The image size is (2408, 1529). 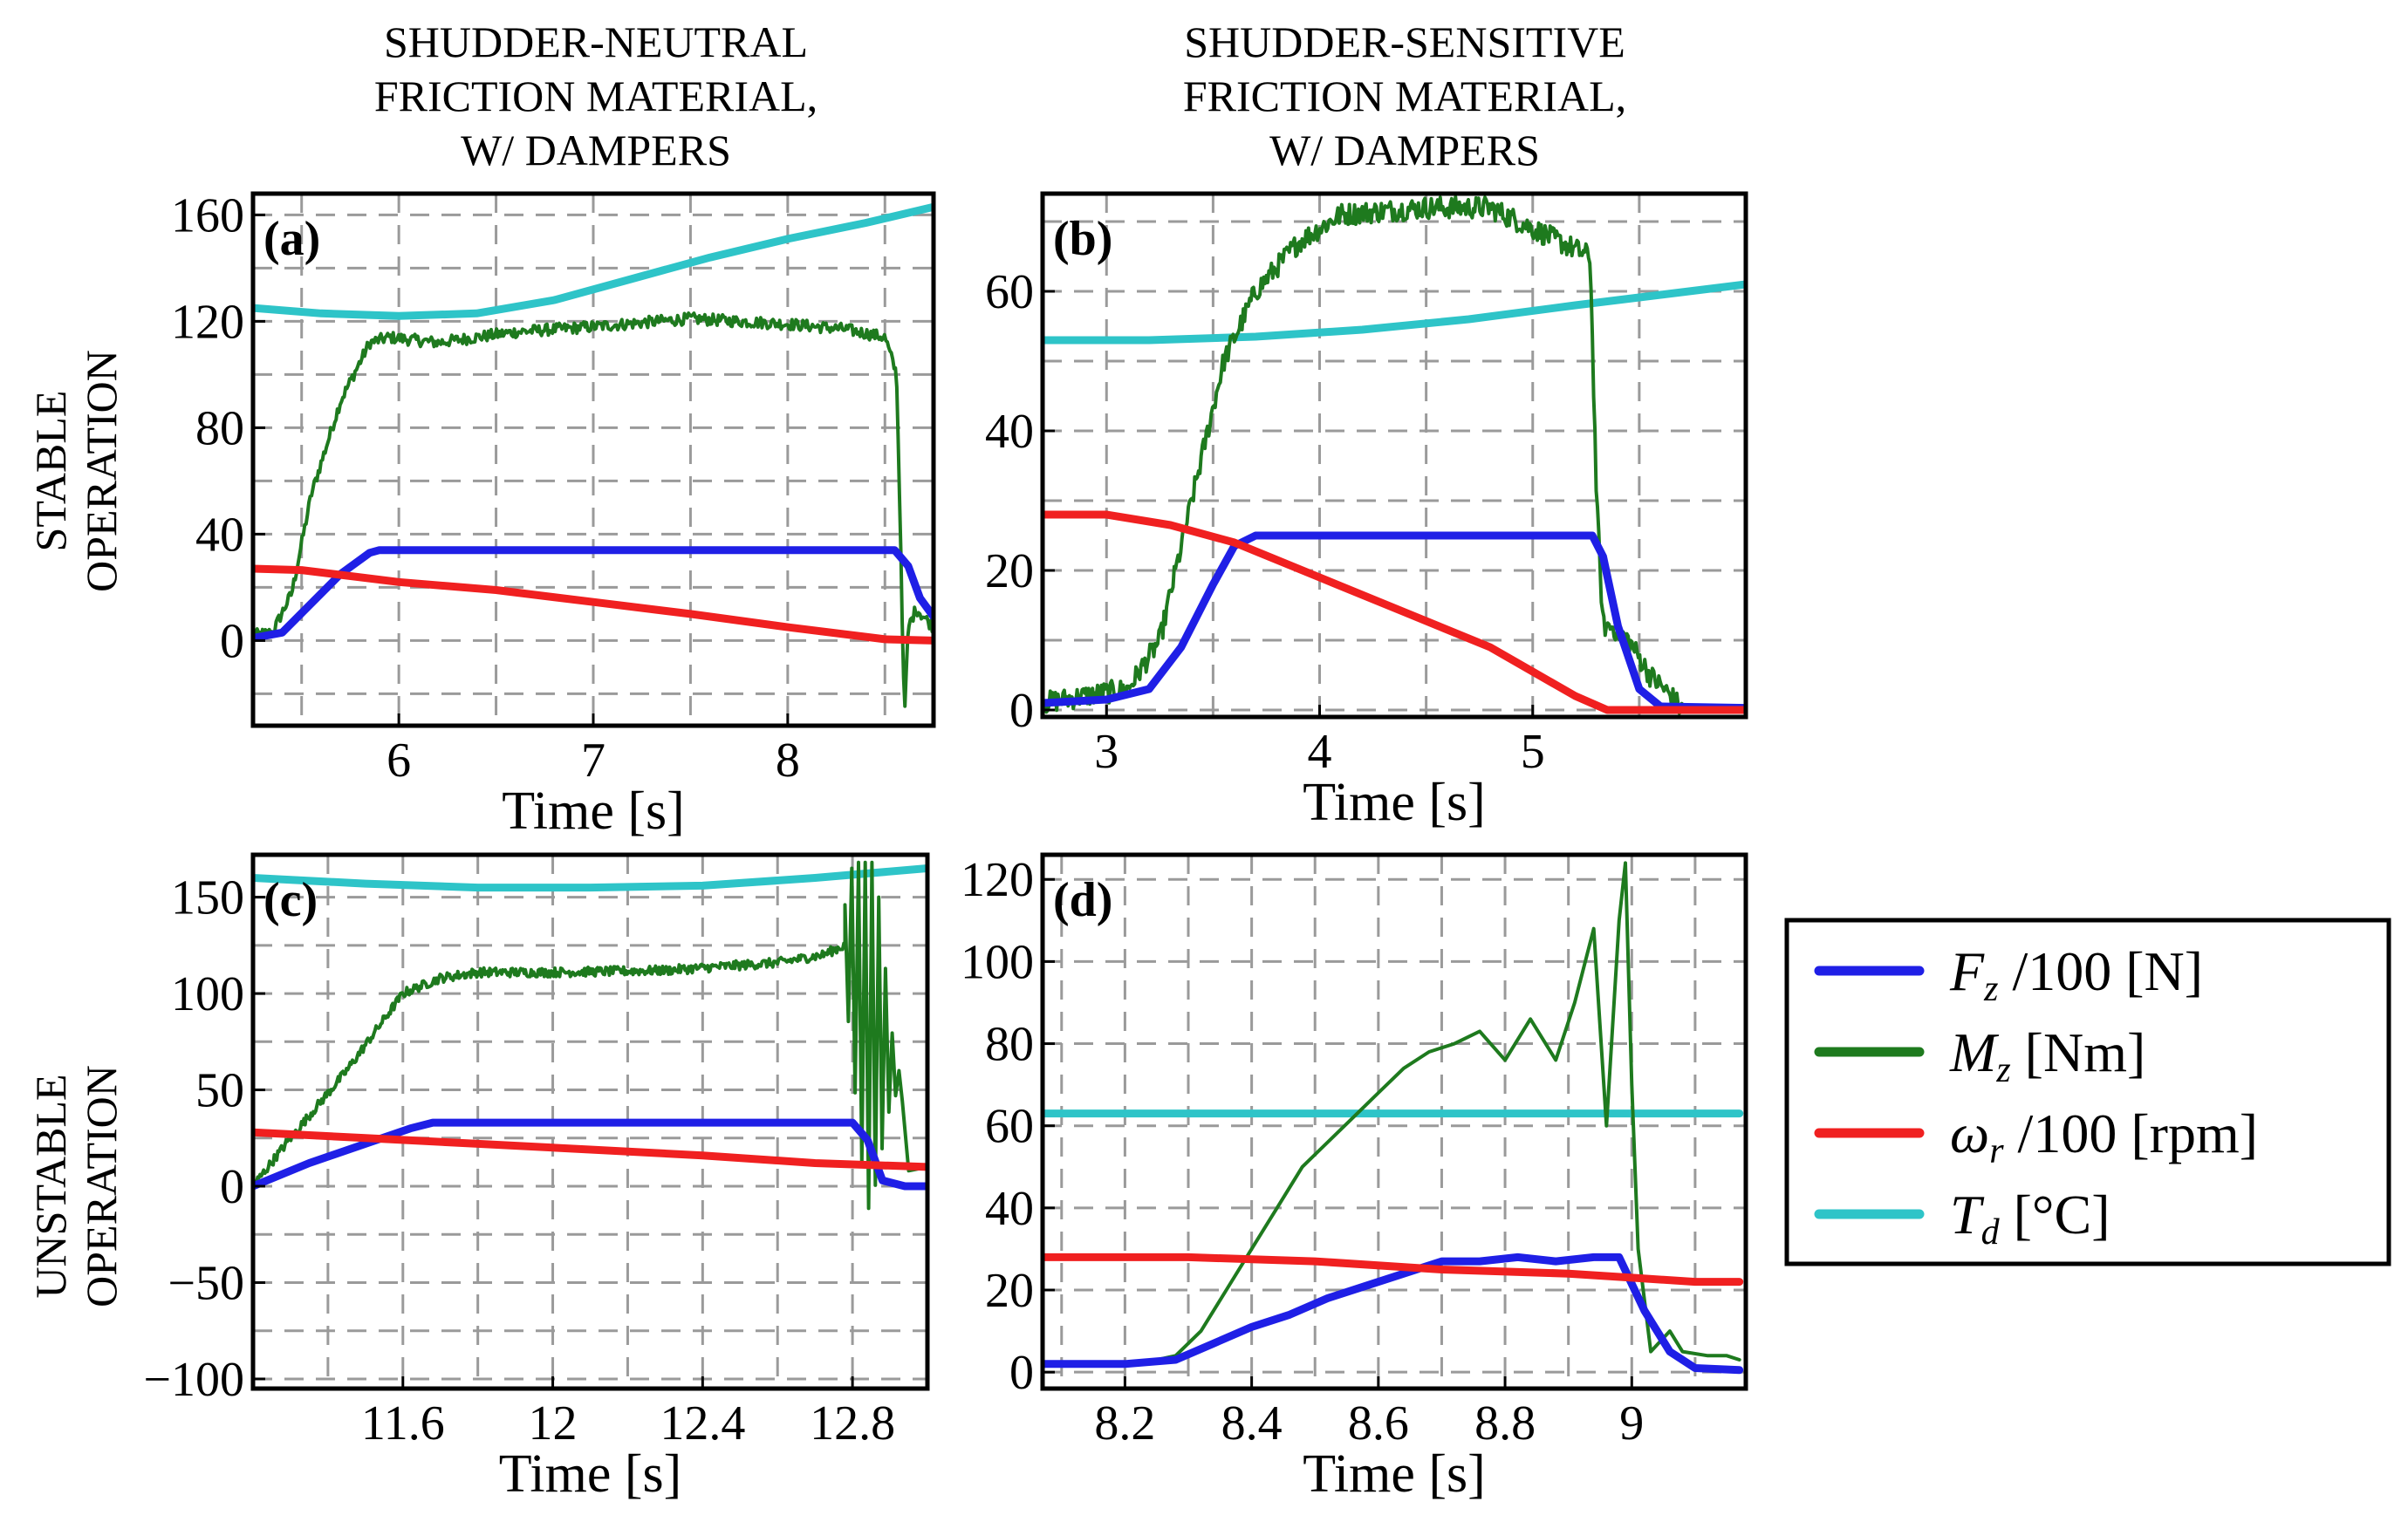 What do you see at coordinates (1320, 752) in the screenshot?
I see `x-tick-label: 4` at bounding box center [1320, 752].